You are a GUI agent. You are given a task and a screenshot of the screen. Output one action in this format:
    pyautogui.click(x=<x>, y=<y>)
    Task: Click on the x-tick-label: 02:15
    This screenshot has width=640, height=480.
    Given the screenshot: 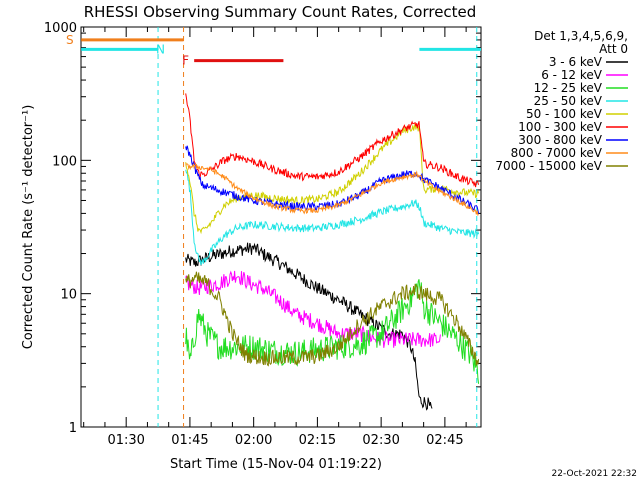 What is the action you would take?
    pyautogui.click(x=317, y=440)
    